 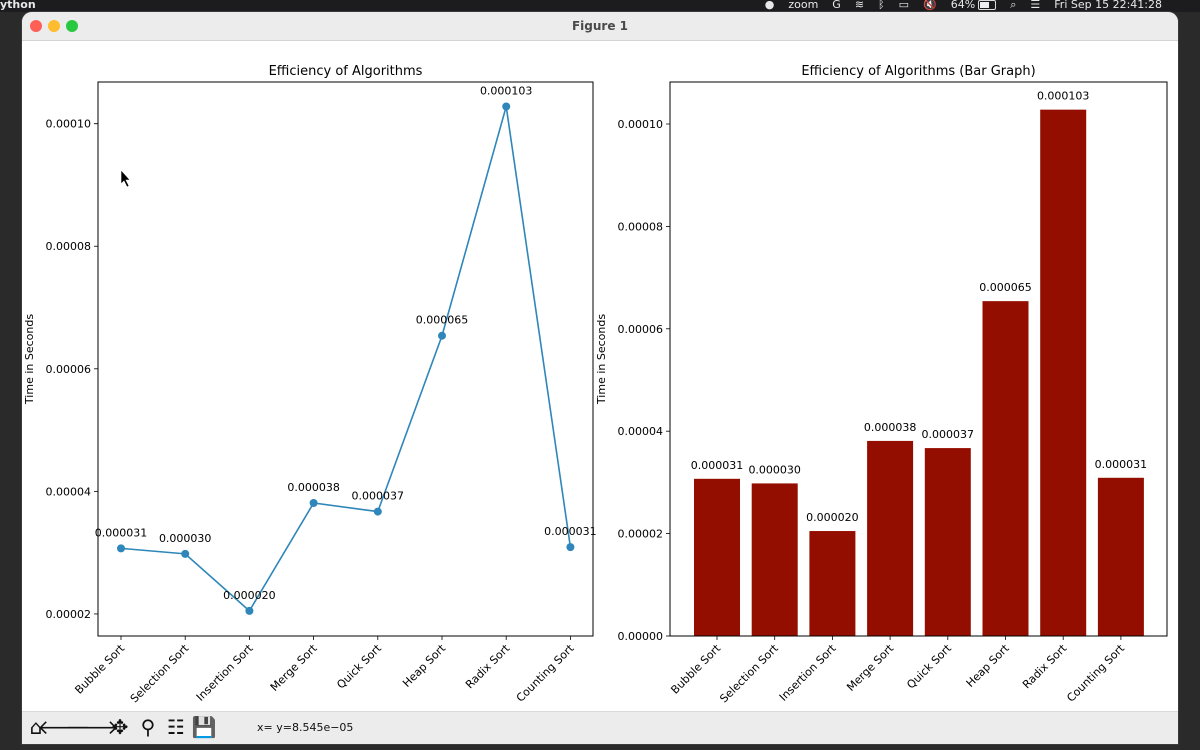 I want to click on battery-percent: 64%, so click(x=963, y=5).